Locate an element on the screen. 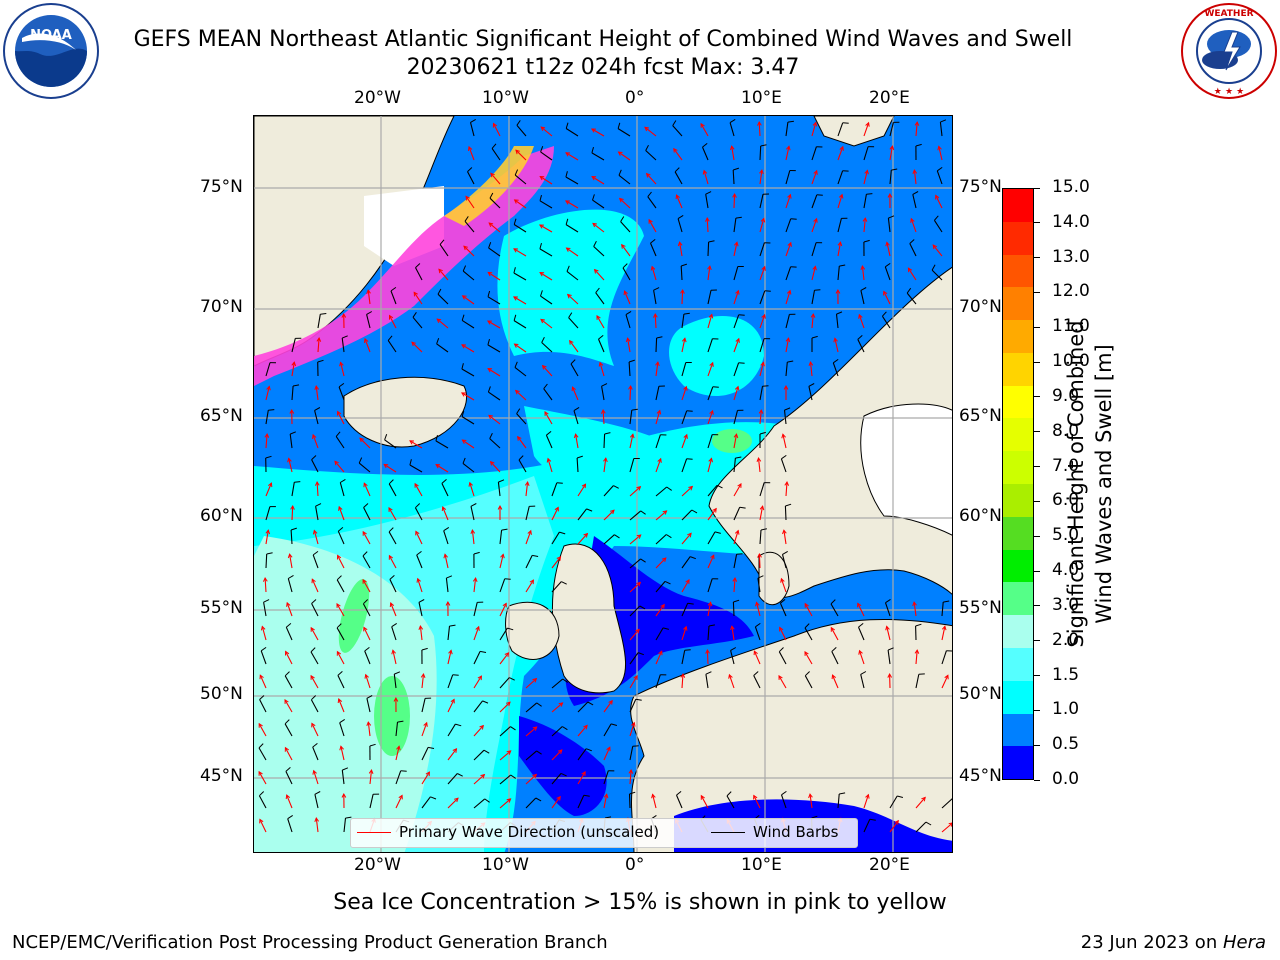  swell-region-norwegian is located at coordinates (570, 287).